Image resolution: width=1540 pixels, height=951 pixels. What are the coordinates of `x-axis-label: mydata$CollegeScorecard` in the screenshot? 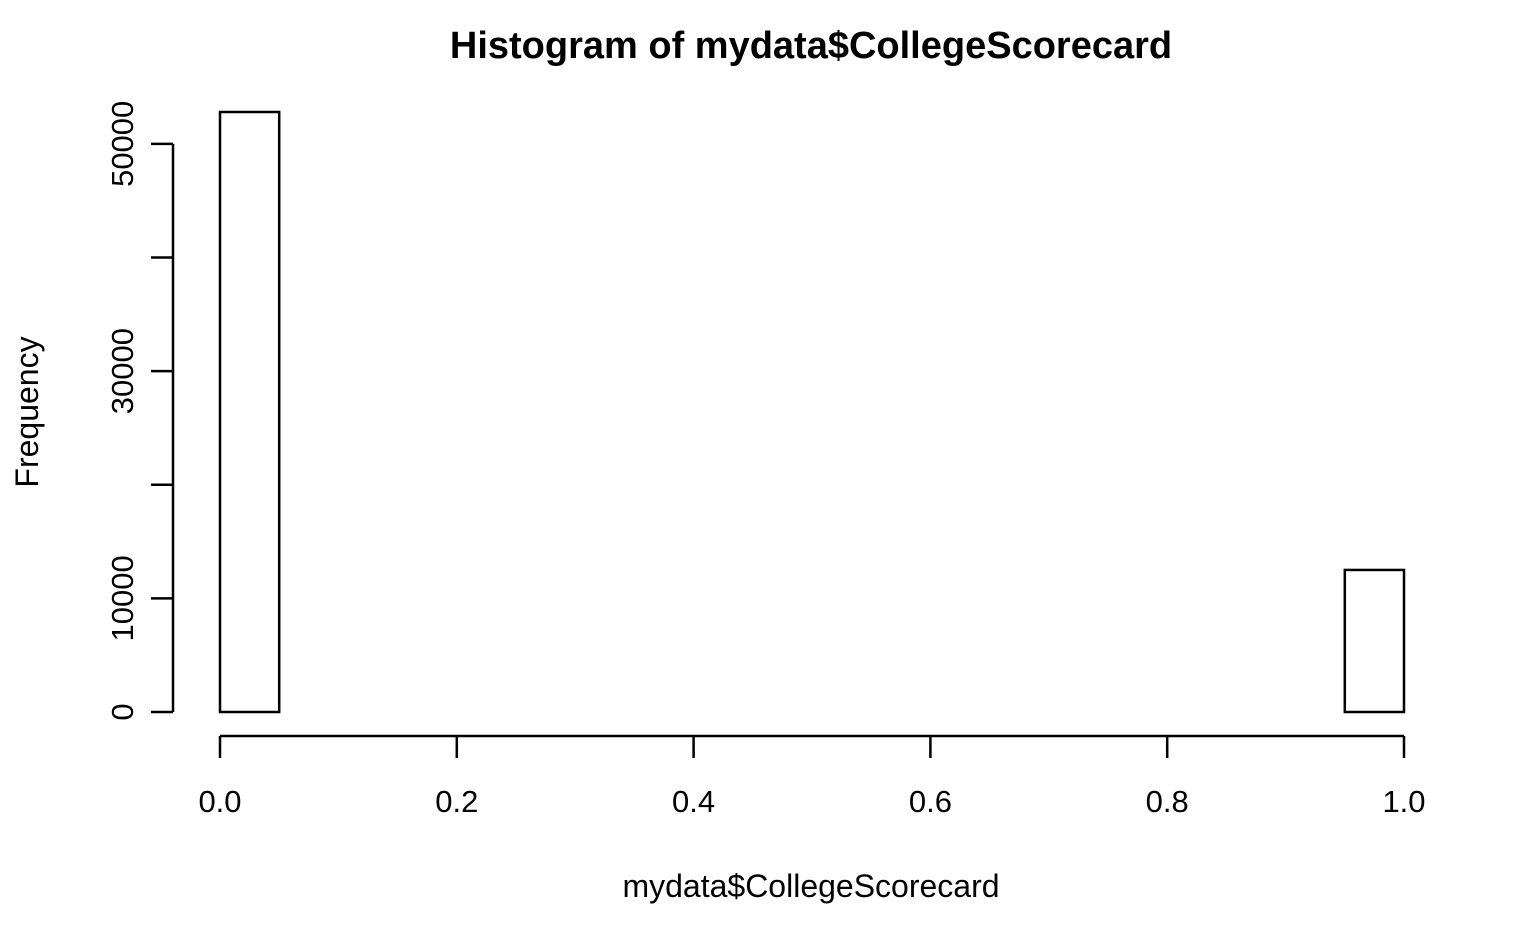 It's located at (810, 886).